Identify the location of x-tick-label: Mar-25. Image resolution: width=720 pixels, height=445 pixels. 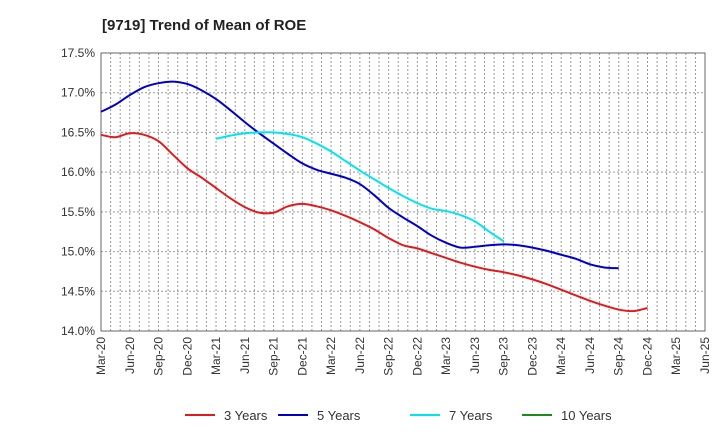
(676, 356).